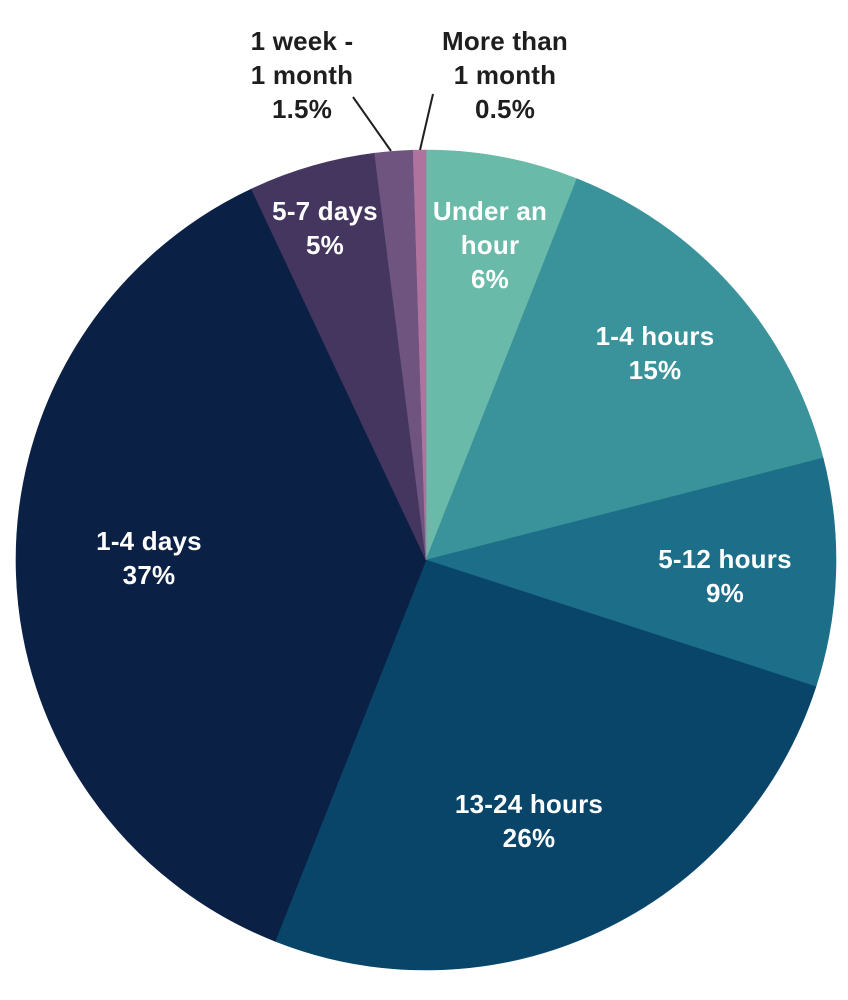  What do you see at coordinates (501, 355) in the screenshot?
I see `pie-slice-under-an-hour` at bounding box center [501, 355].